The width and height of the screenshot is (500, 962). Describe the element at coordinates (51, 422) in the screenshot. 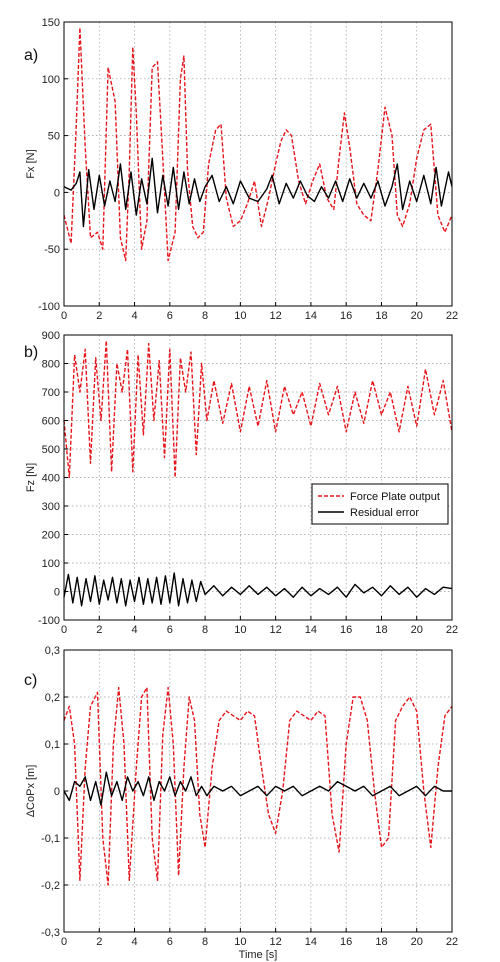

I see `y-tick-label: 600` at that location.